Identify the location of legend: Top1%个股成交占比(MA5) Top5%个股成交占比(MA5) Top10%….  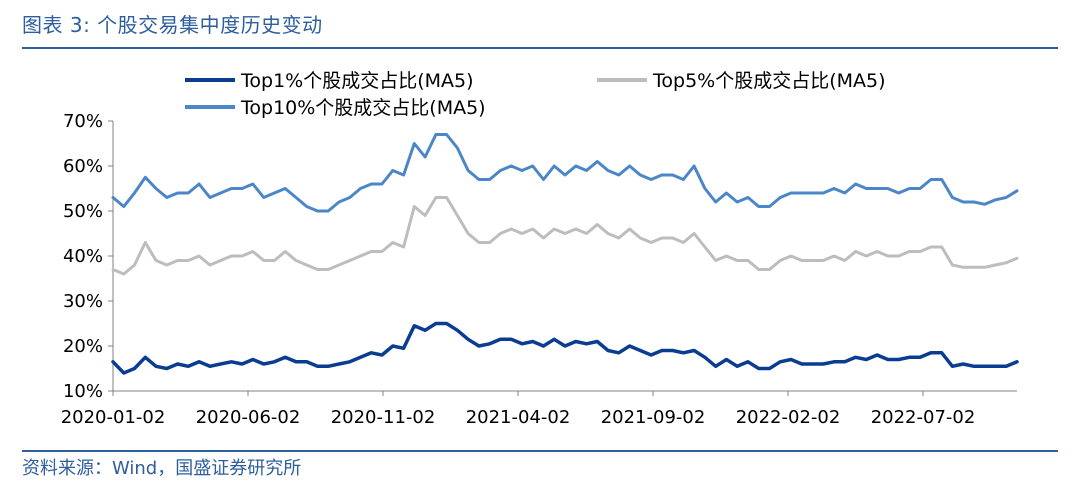
(535, 94).